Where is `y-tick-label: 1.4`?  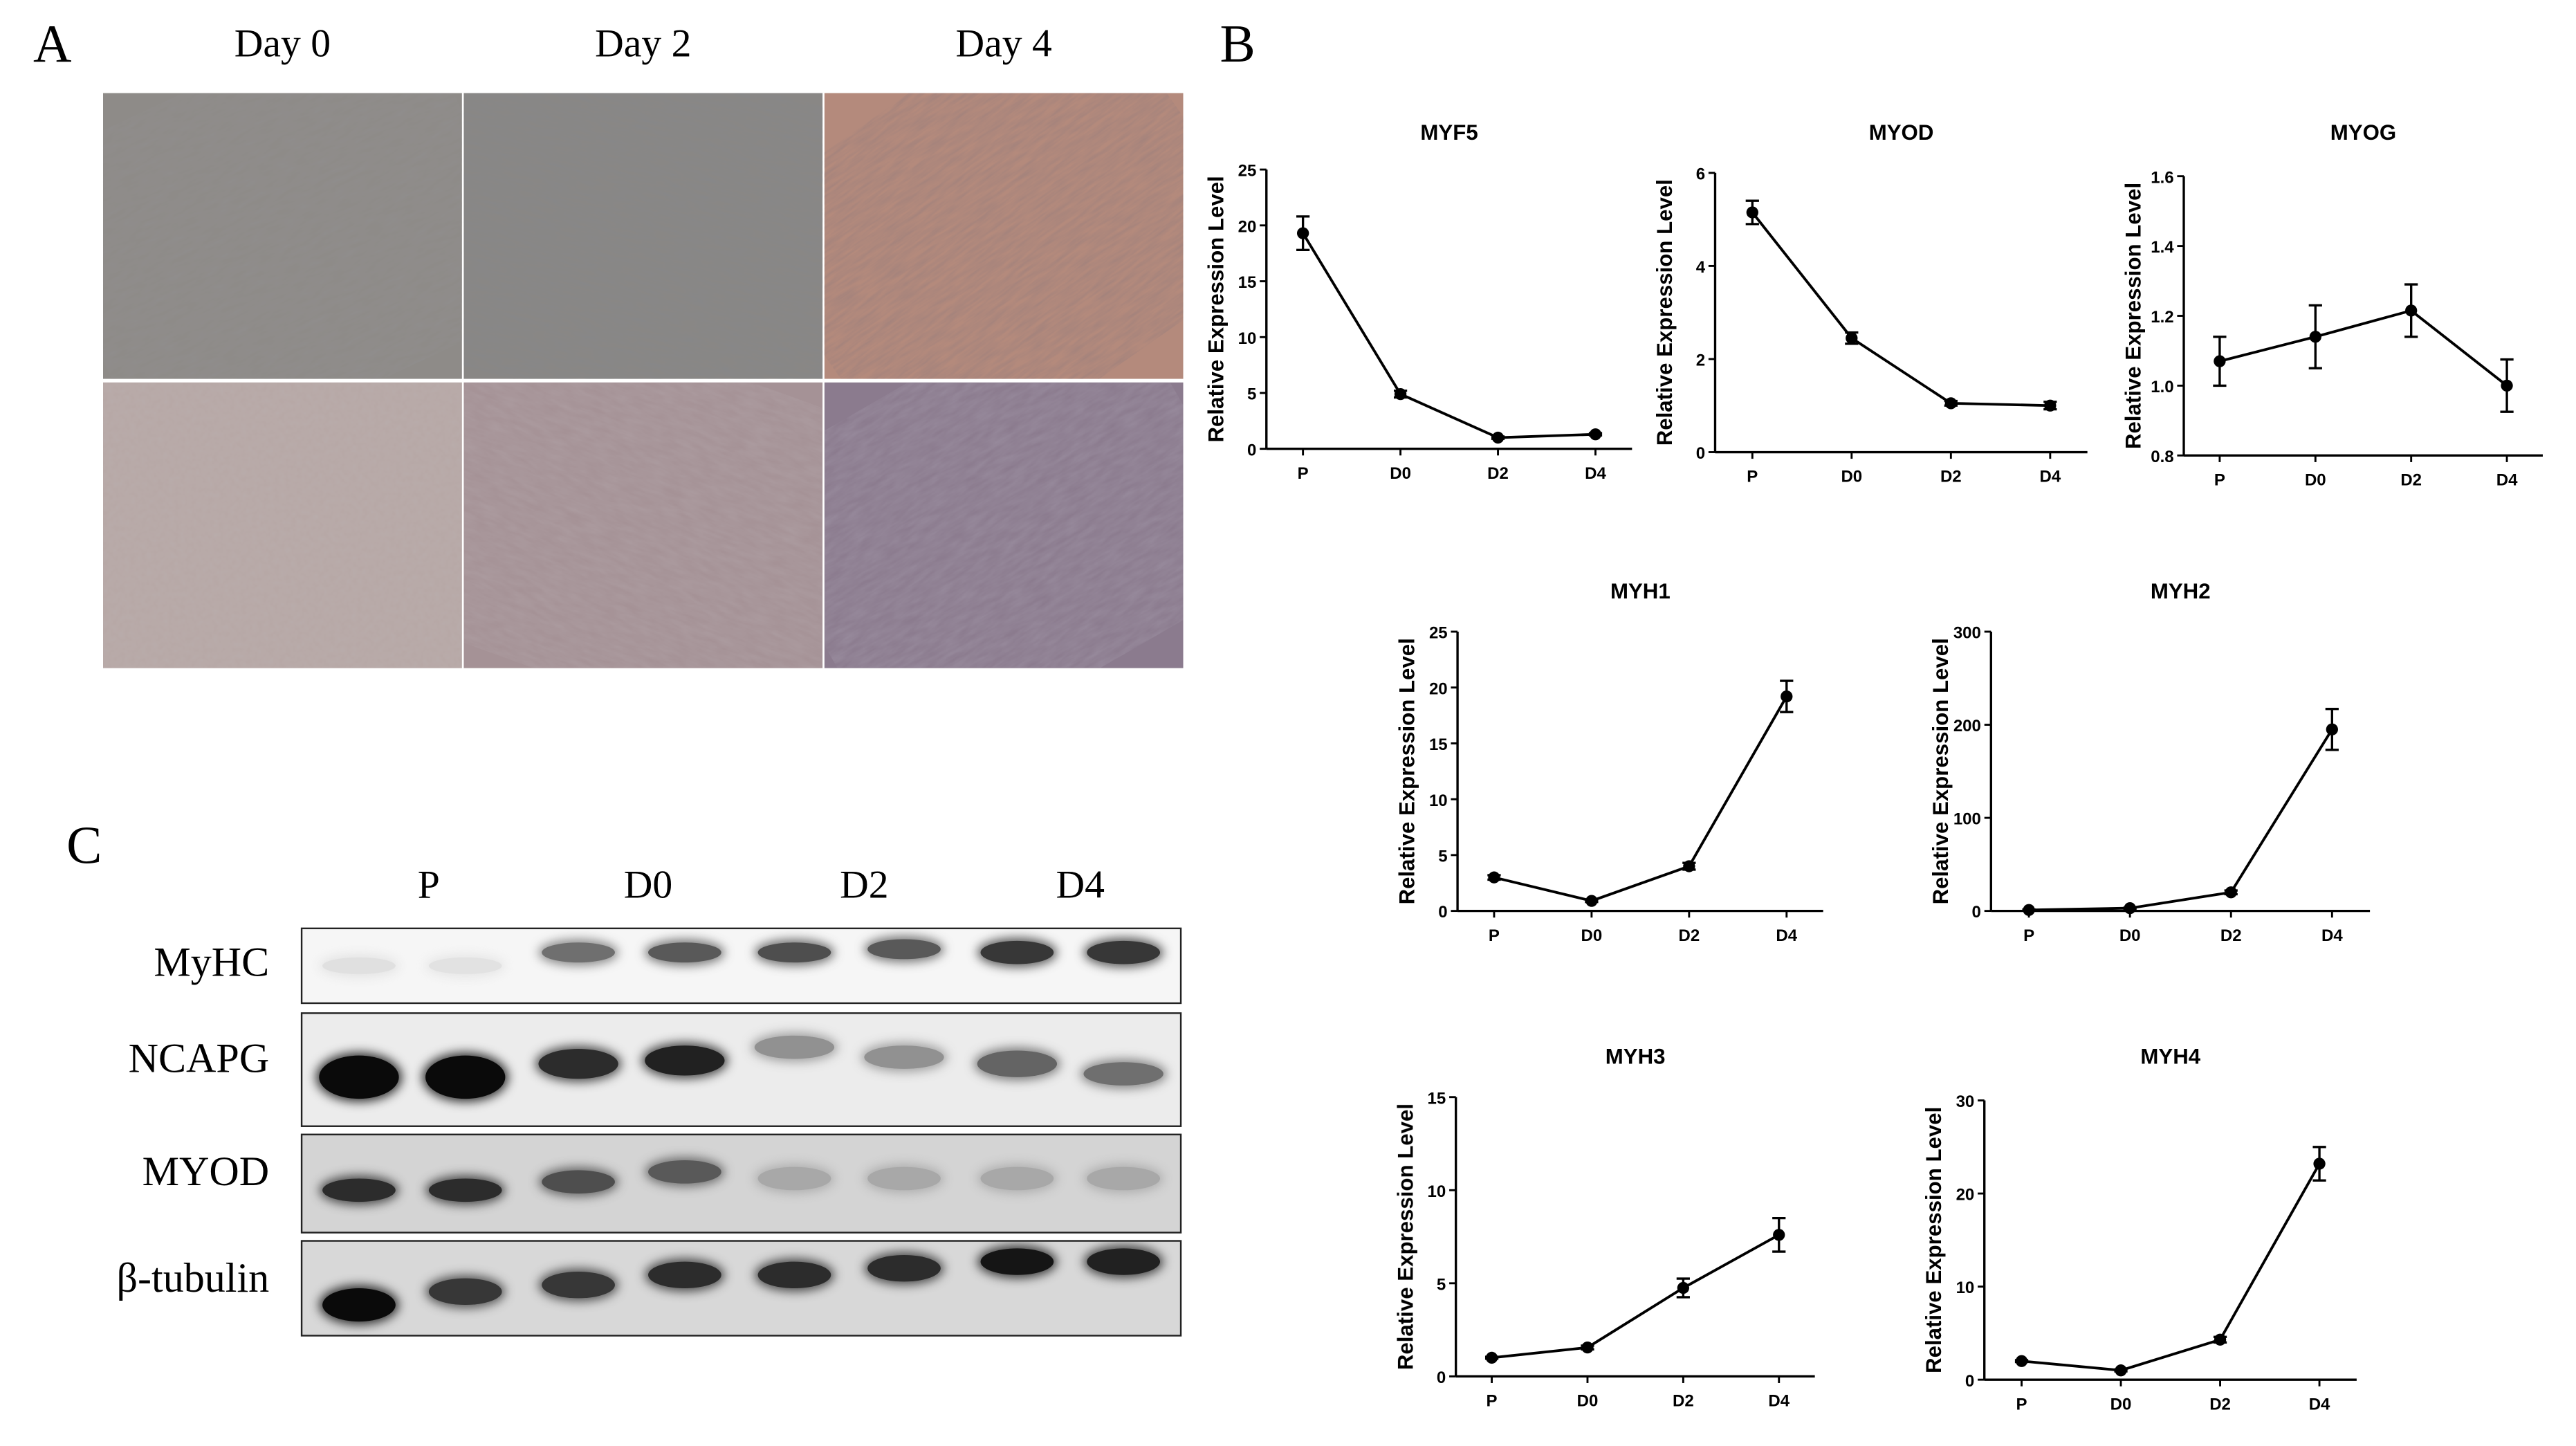 y-tick-label: 1.4 is located at coordinates (2162, 247).